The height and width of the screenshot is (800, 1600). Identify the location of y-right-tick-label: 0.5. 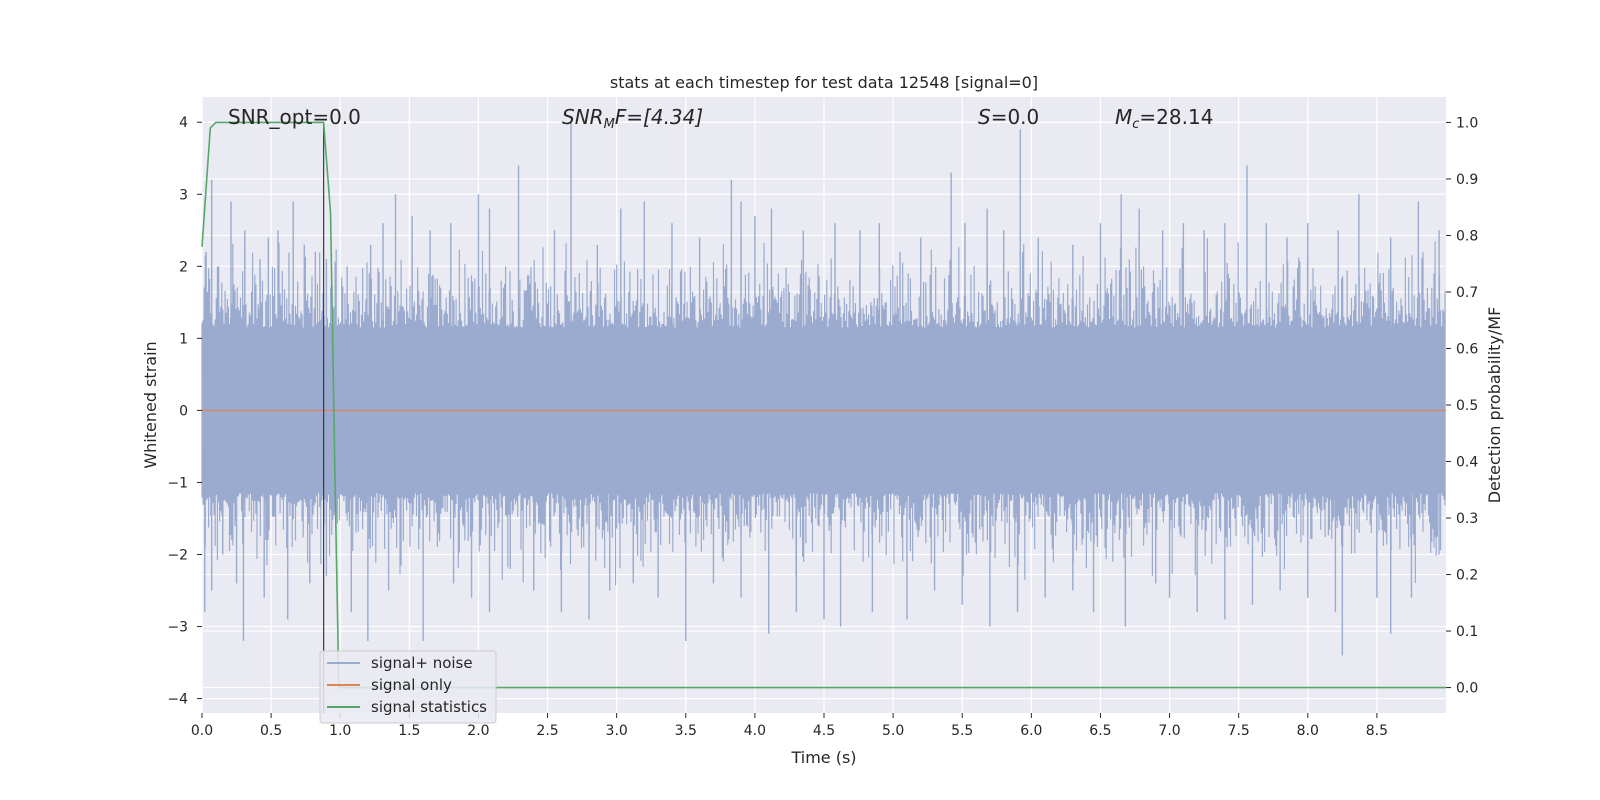
(1467, 406).